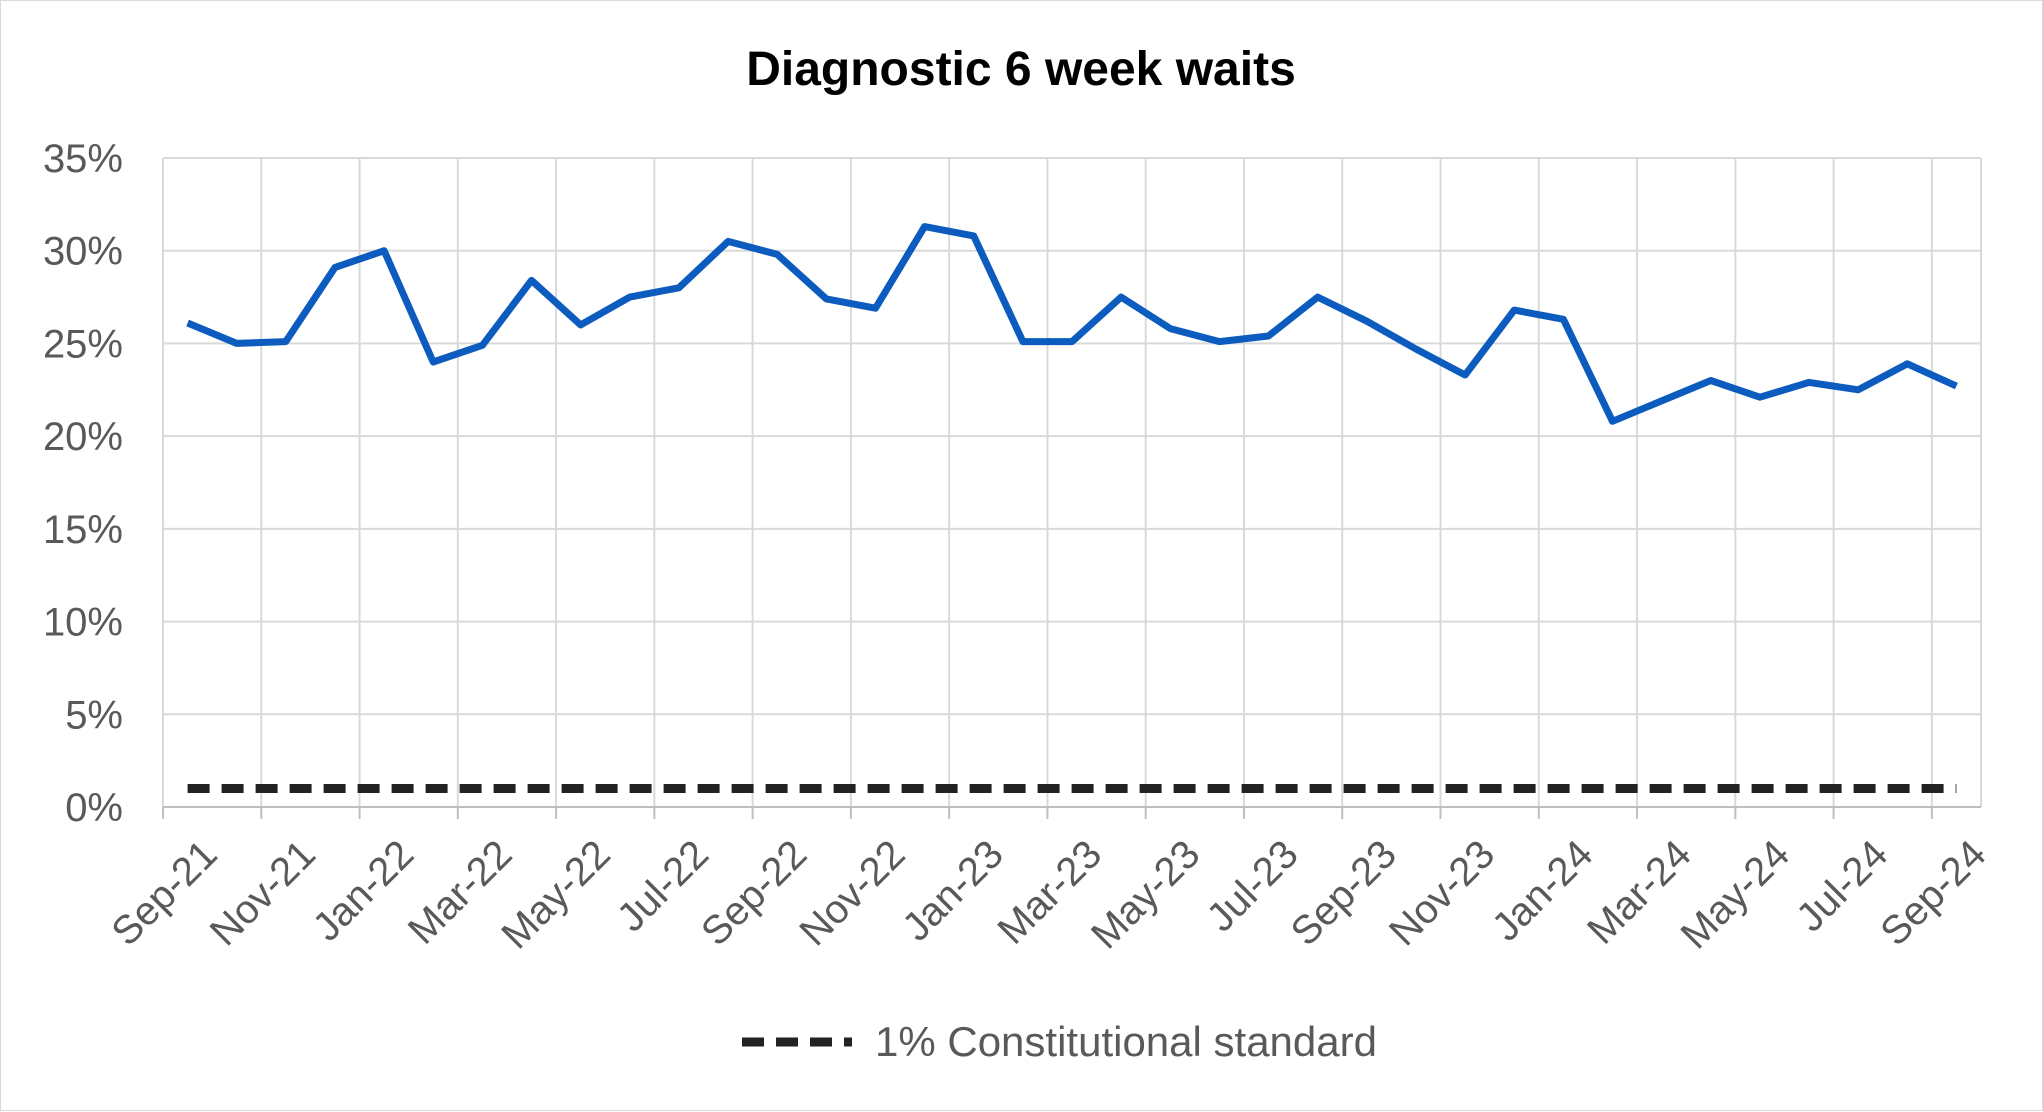  I want to click on y-tick-label: 30%, so click(83, 252).